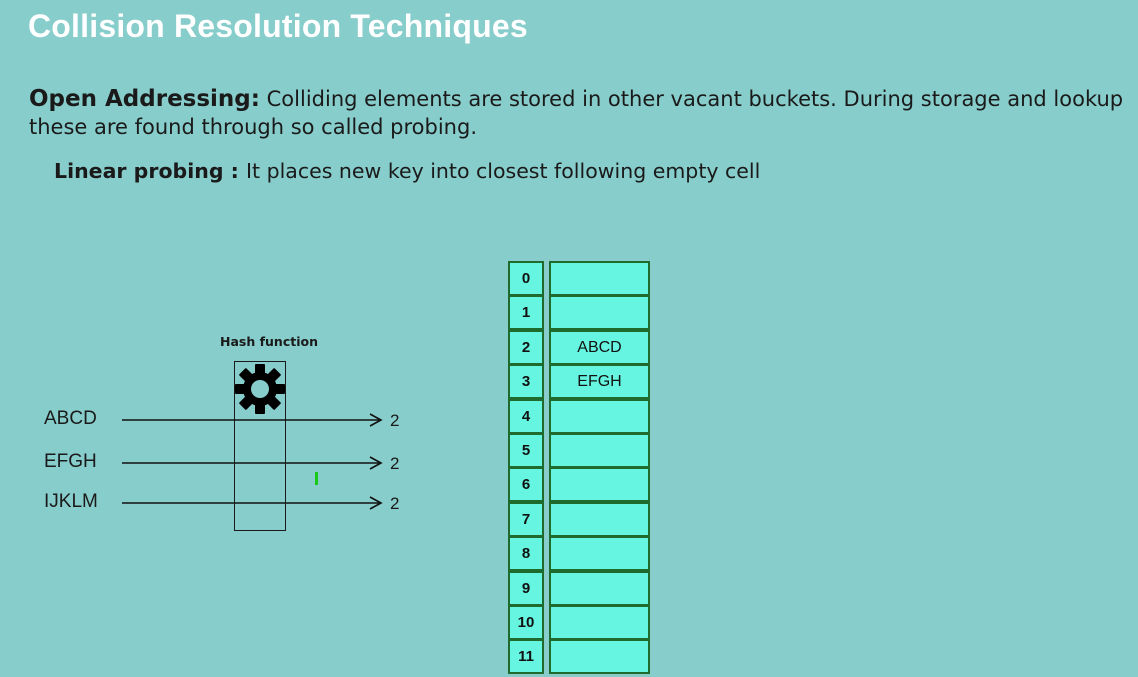  Describe the element at coordinates (526, 485) in the screenshot. I see `bucket-index: 6` at that location.